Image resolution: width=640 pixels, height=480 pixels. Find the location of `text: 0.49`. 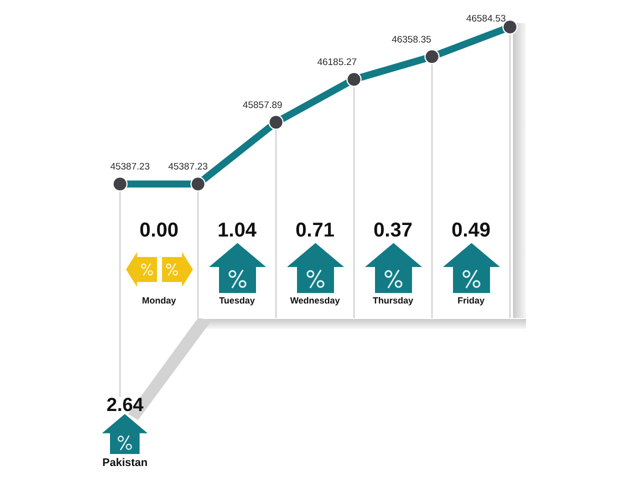

text: 0.49 is located at coordinates (471, 231).